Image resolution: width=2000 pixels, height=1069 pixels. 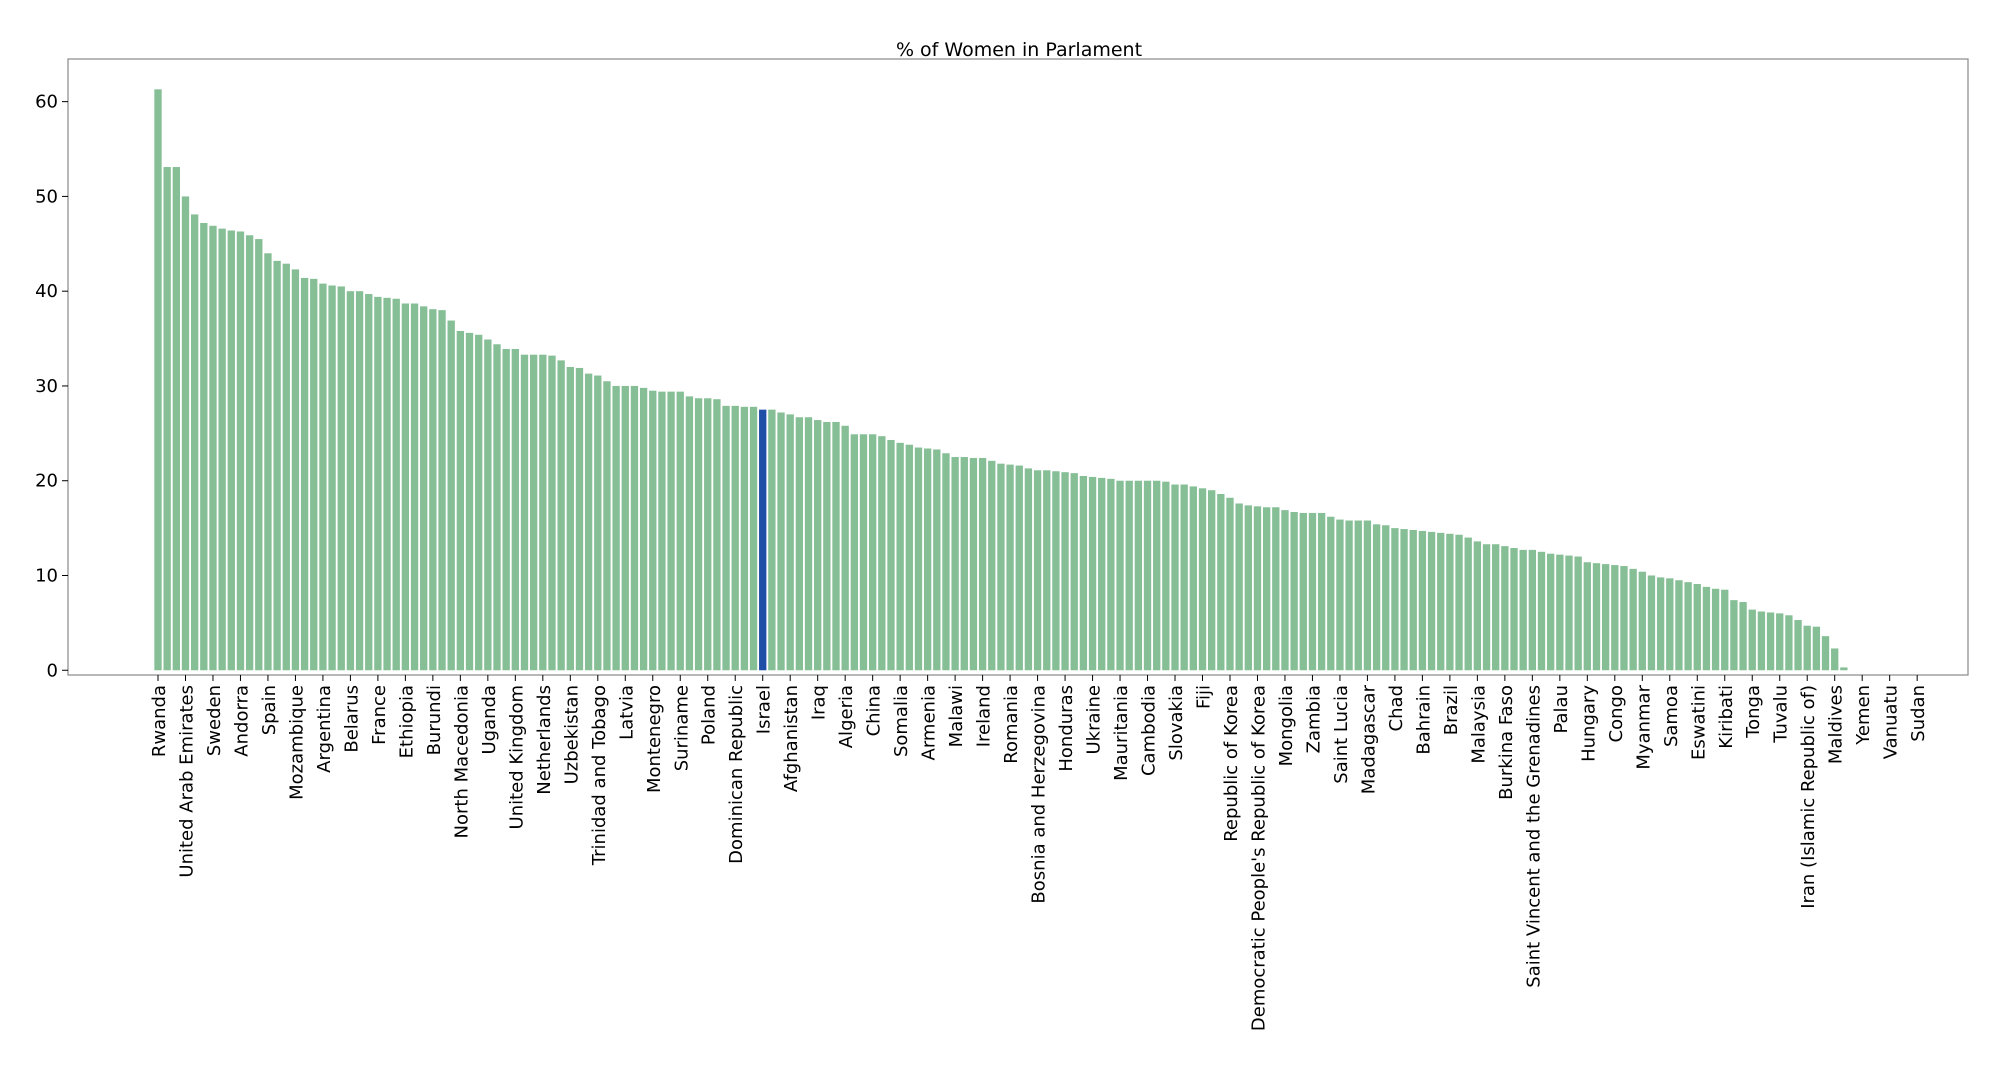 What do you see at coordinates (46, 291) in the screenshot?
I see `y-tick-label: 40` at bounding box center [46, 291].